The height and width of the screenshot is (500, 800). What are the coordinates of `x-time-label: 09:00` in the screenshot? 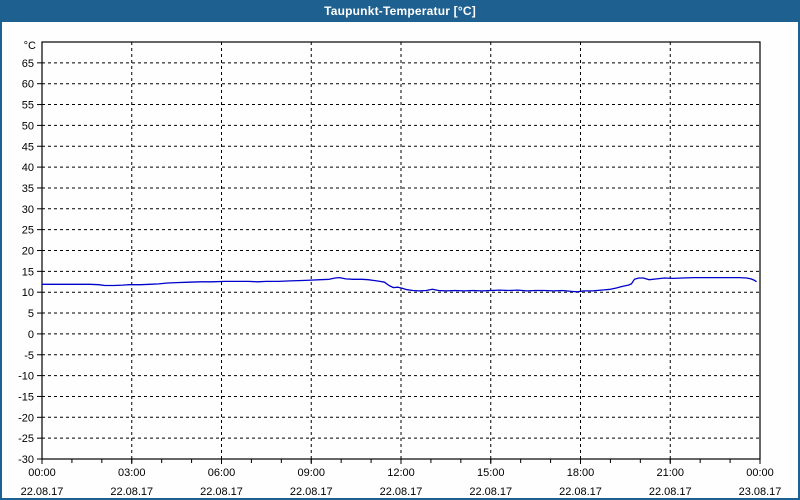 It's located at (311, 473).